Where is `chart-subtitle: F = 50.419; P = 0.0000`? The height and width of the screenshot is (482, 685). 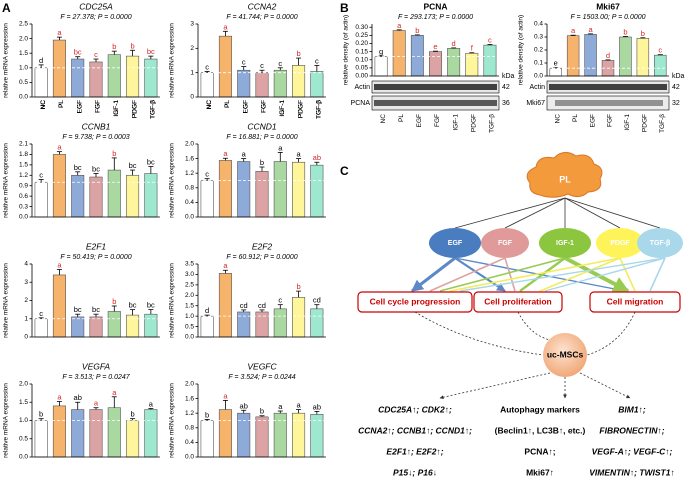 chart-subtitle: F = 50.419; P = 0.0000 is located at coordinates (95, 257).